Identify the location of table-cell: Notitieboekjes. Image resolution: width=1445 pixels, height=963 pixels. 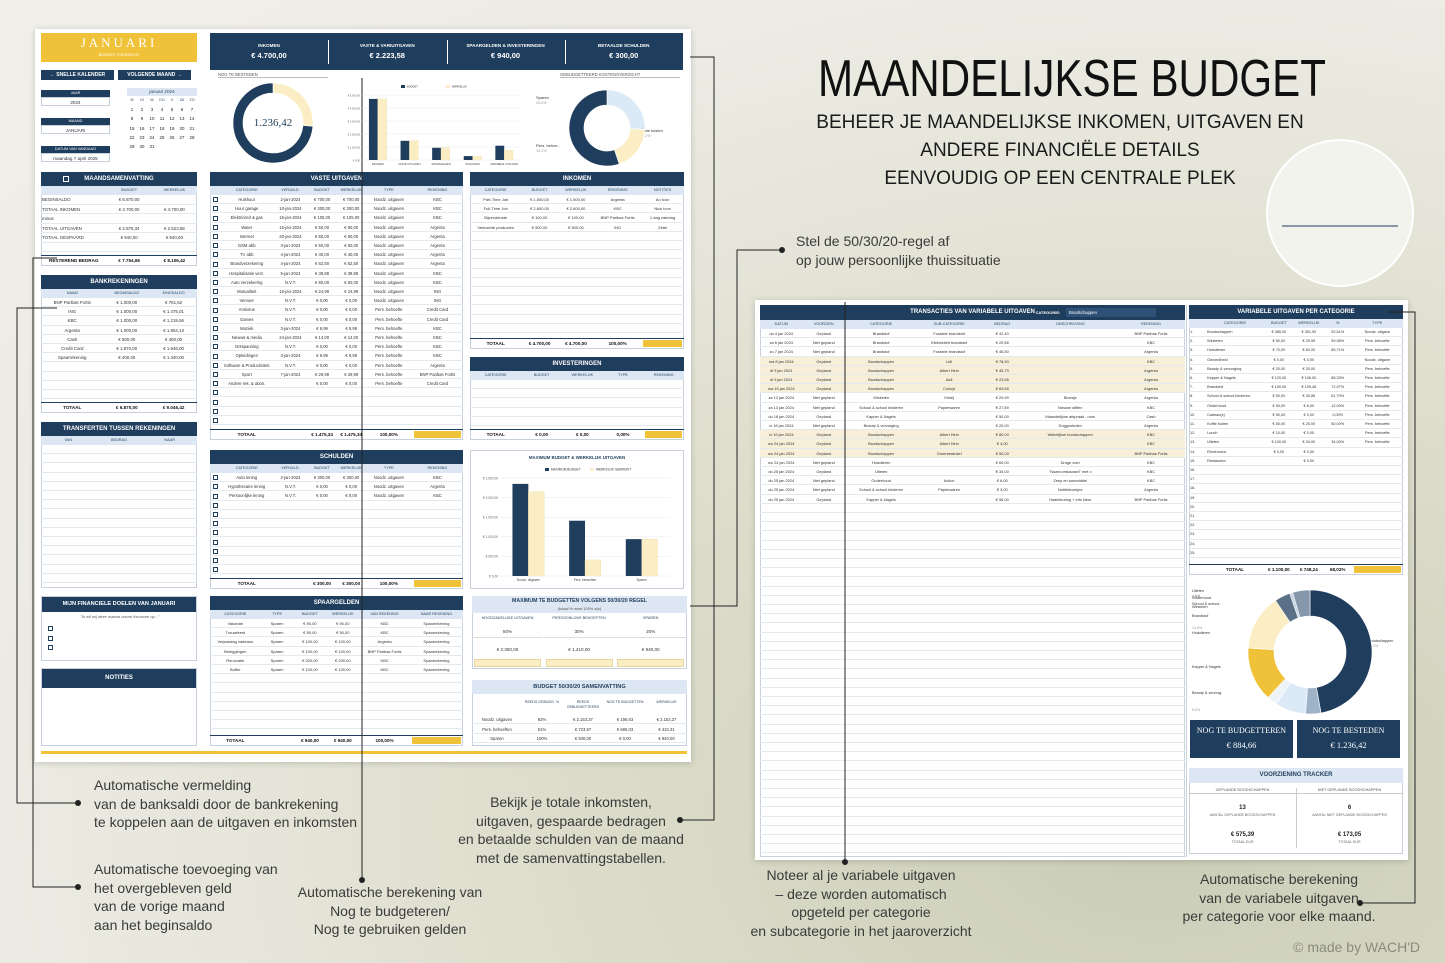
(1070, 490).